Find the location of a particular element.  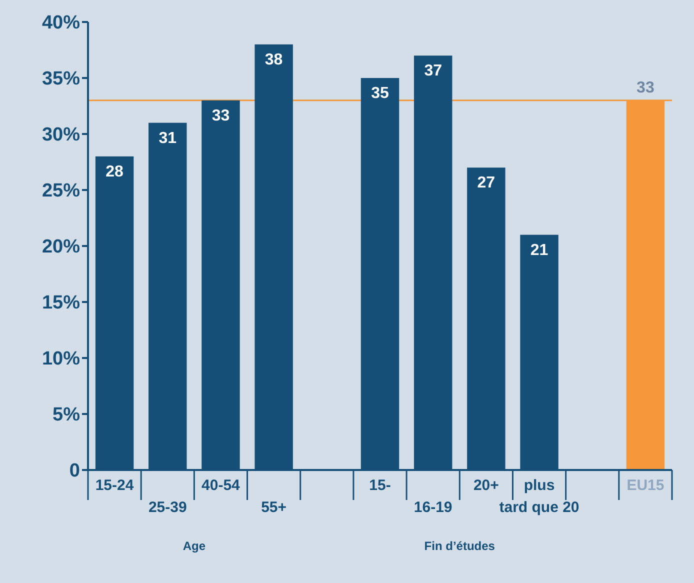

x-tick-label: 15- is located at coordinates (380, 485).